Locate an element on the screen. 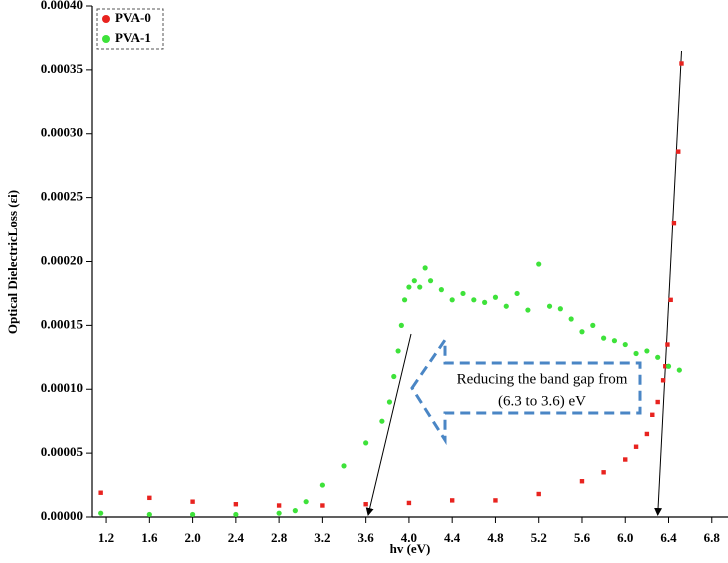 This screenshot has height=563, width=728. y-tick-label: 0.00000 is located at coordinates (62, 515).